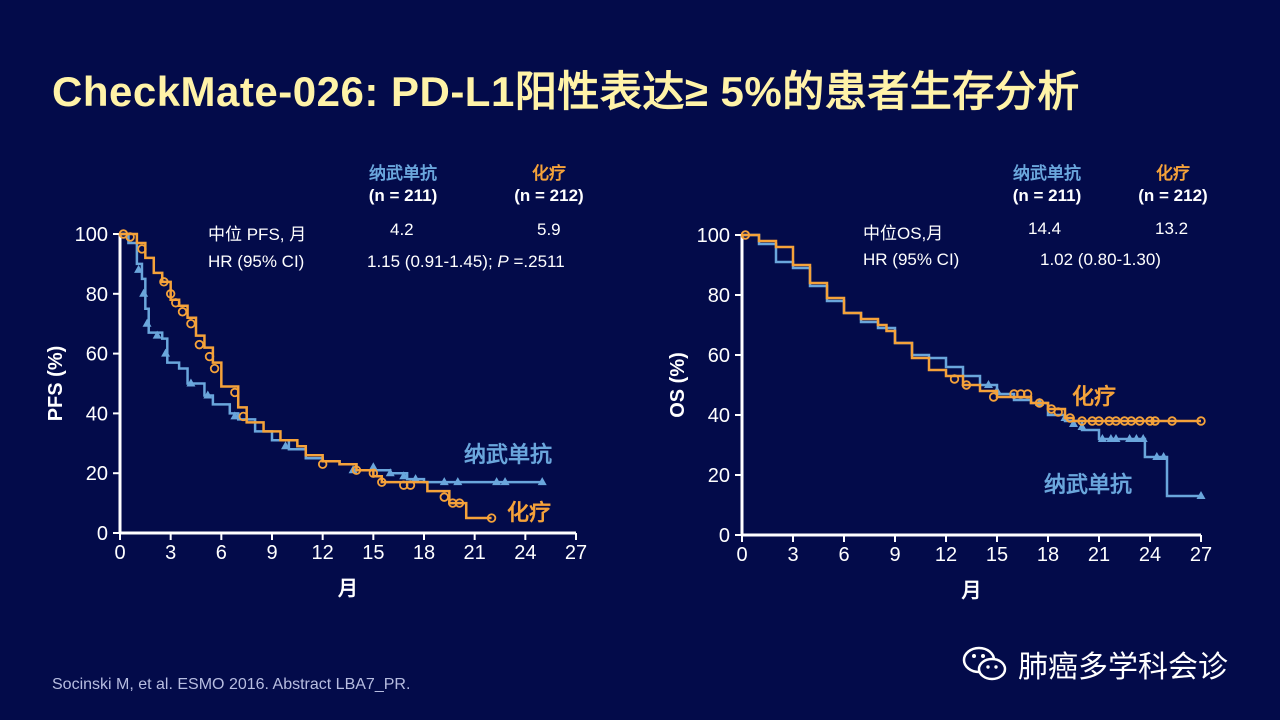 The width and height of the screenshot is (1280, 720). What do you see at coordinates (1123, 667) in the screenshot?
I see `watermark-text: 肺癌多学科会诊` at bounding box center [1123, 667].